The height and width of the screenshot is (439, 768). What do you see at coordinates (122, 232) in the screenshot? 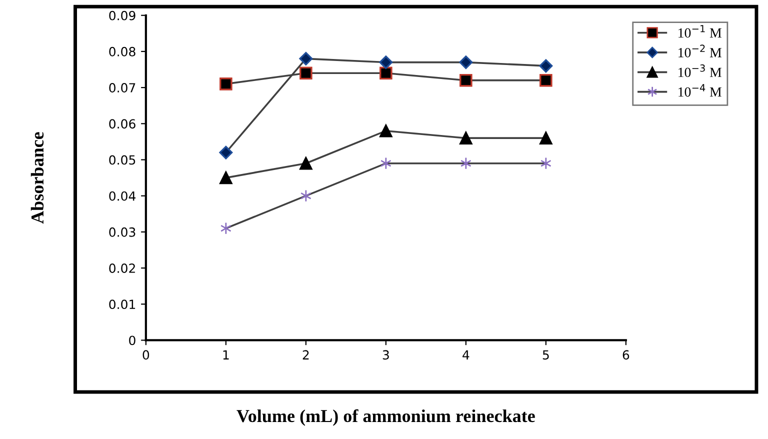
I see `y-tick-label: 0.03` at bounding box center [122, 232].